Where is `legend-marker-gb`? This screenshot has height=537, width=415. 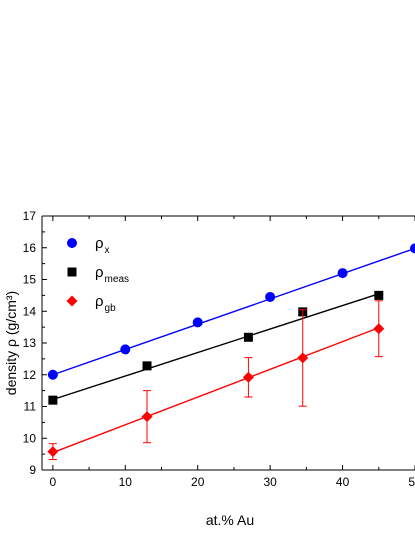
legend-marker-gb is located at coordinates (72, 301).